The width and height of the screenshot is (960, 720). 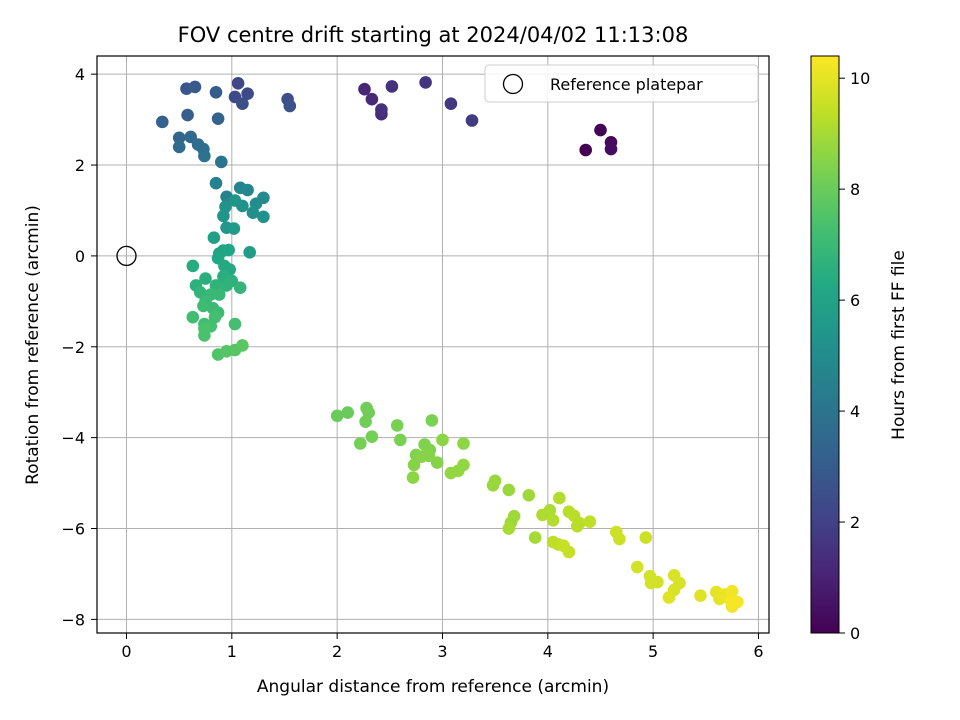 I want to click on y-ticks: −8 −6 −4 −2 0 2 4, so click(x=79, y=347).